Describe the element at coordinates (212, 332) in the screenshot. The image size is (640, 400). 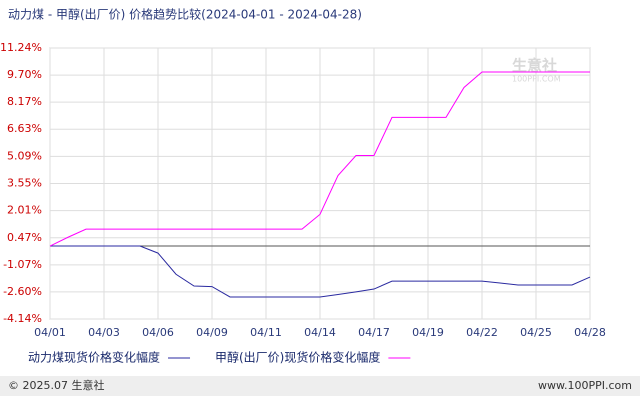
I see `x-tick-label: 04/09` at that location.